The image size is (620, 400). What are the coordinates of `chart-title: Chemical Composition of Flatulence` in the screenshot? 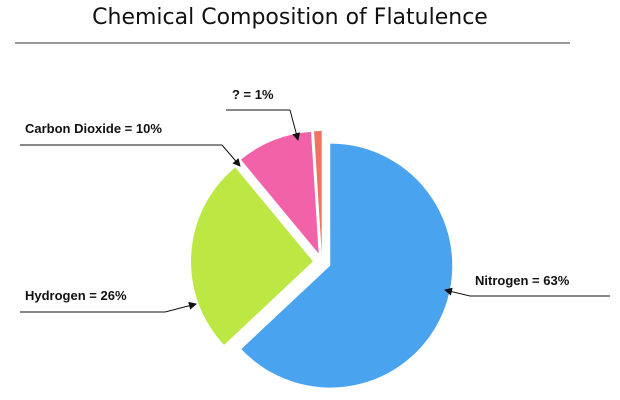 It's located at (290, 17).